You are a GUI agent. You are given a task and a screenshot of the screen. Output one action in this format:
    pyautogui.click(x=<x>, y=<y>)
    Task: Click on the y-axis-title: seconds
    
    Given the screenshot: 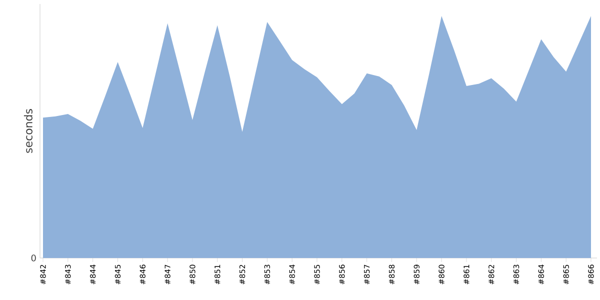 What is the action you would take?
    pyautogui.click(x=28, y=131)
    